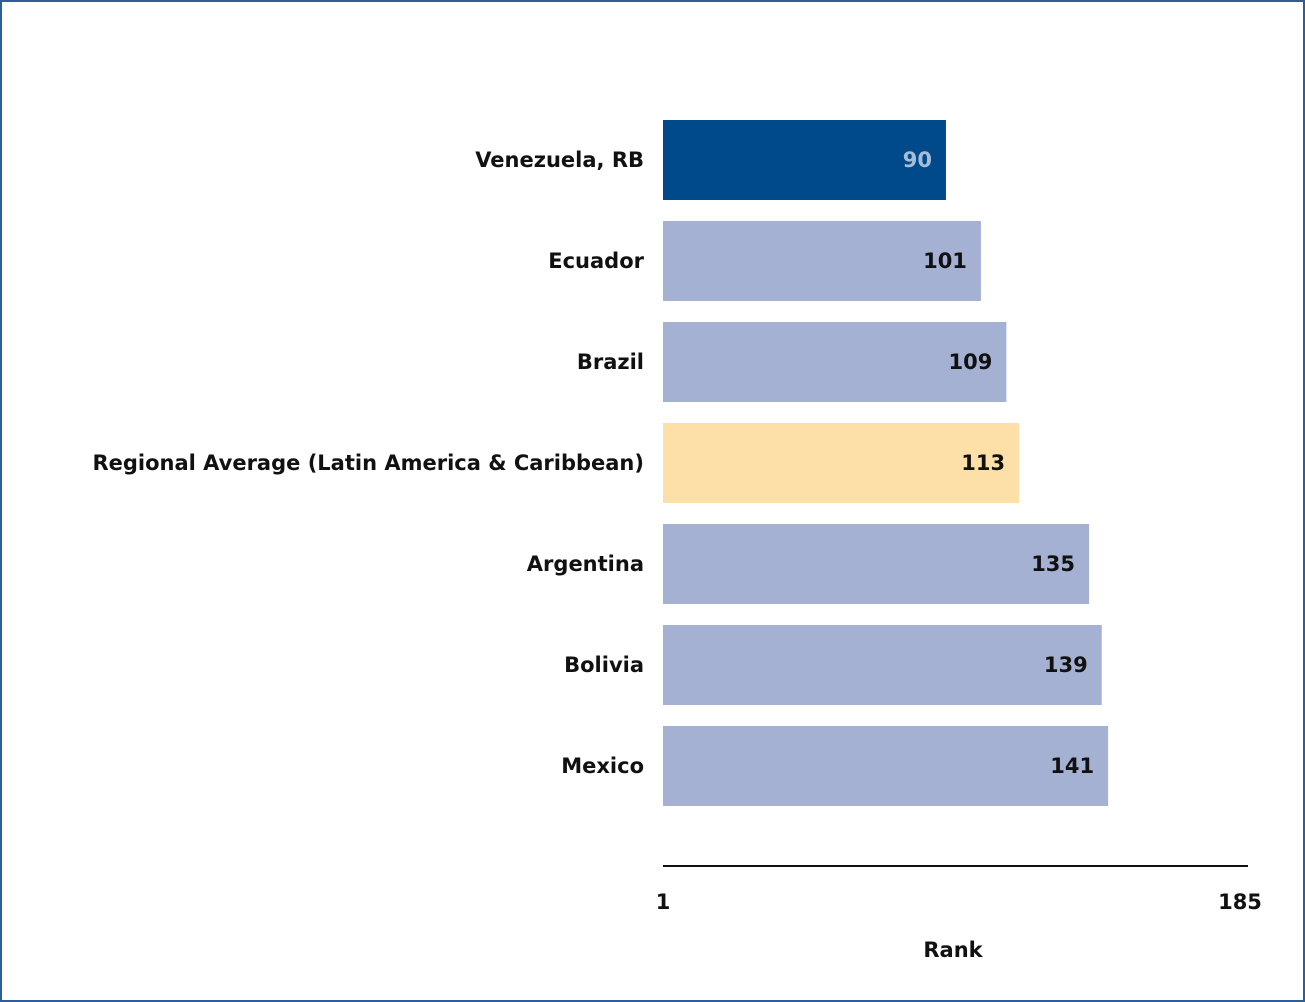 The height and width of the screenshot is (1002, 1305). I want to click on category-label: Ecuador, so click(596, 261).